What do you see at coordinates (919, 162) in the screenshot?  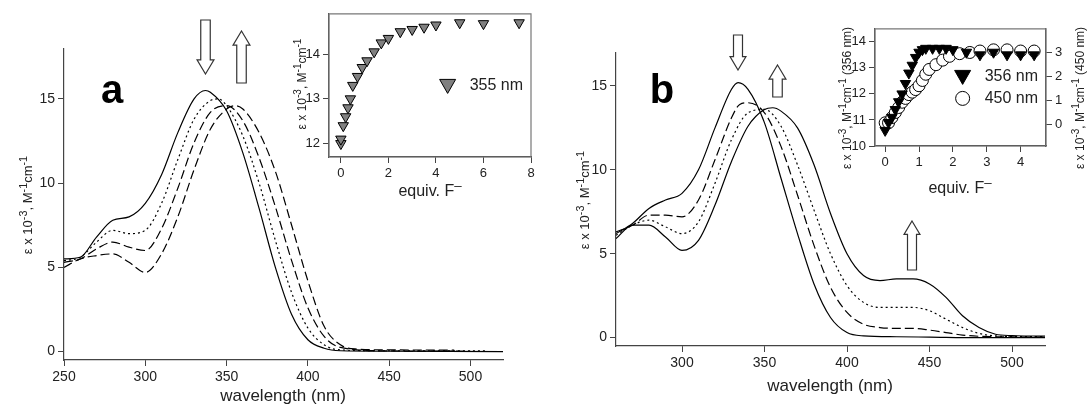 I see `x-tick-label: 1` at bounding box center [919, 162].